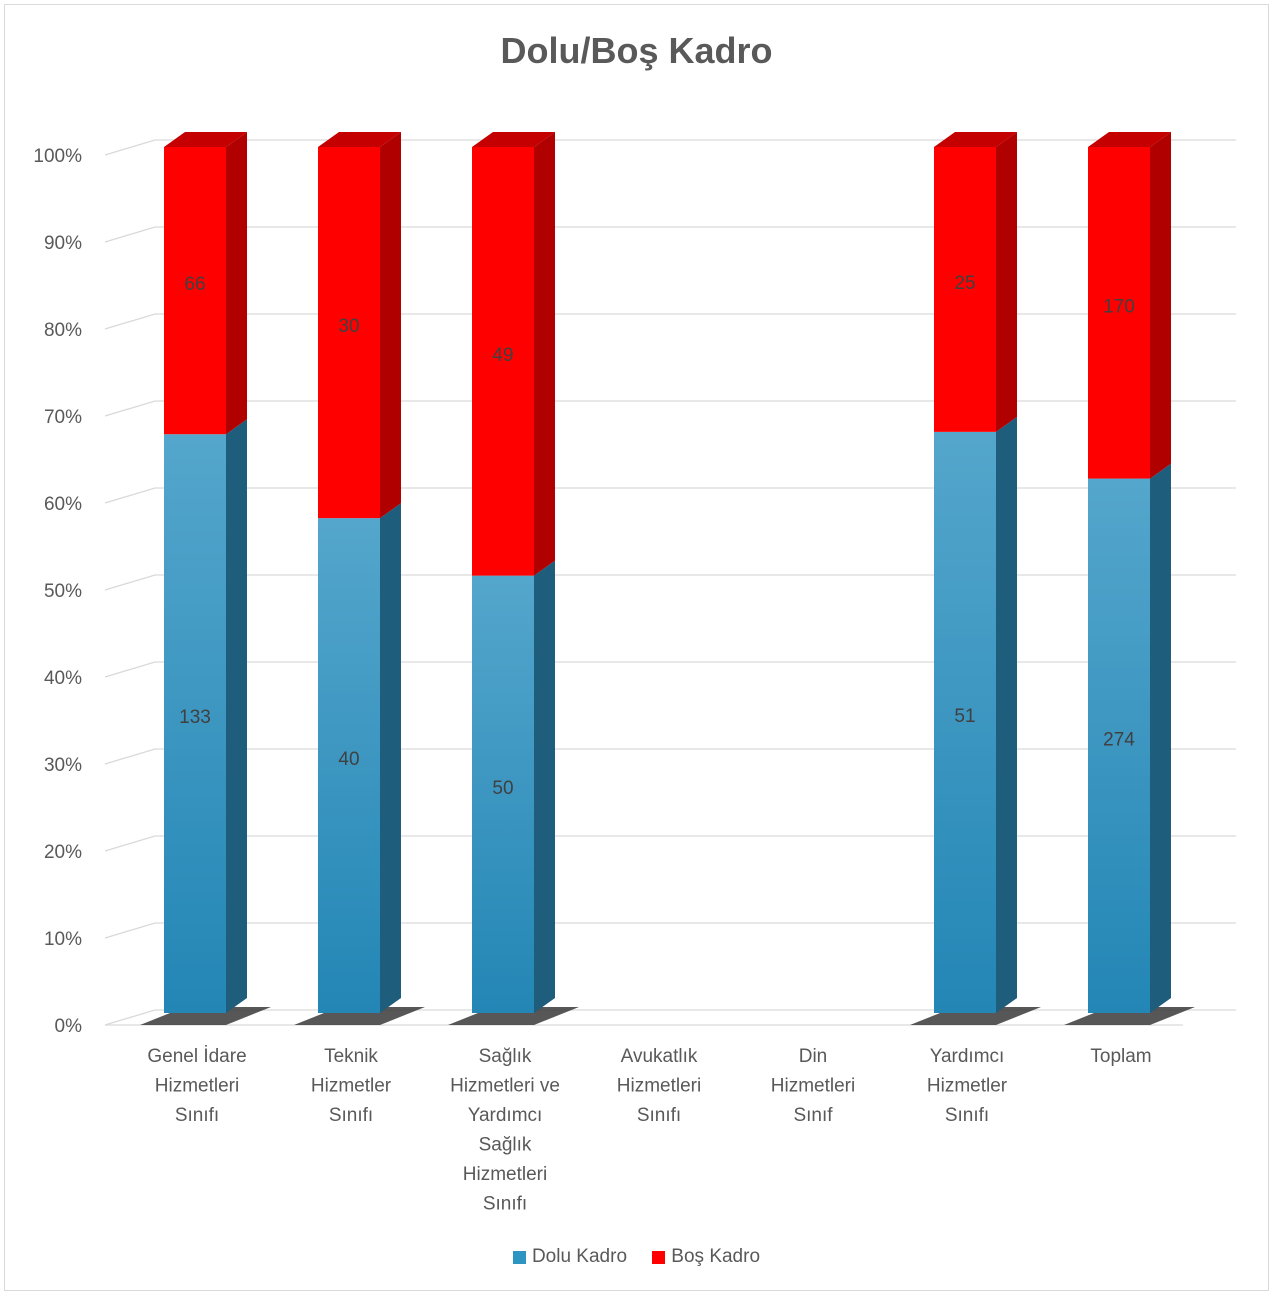 Image resolution: width=1273 pixels, height=1293 pixels. What do you see at coordinates (63, 417) in the screenshot?
I see `y-tick-label: 70%` at bounding box center [63, 417].